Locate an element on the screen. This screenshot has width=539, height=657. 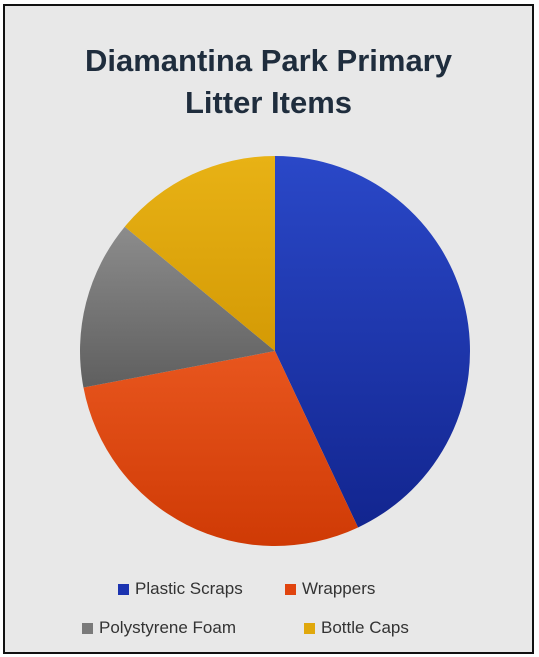
chart-title-line-2: Litter Items is located at coordinates (268, 102).